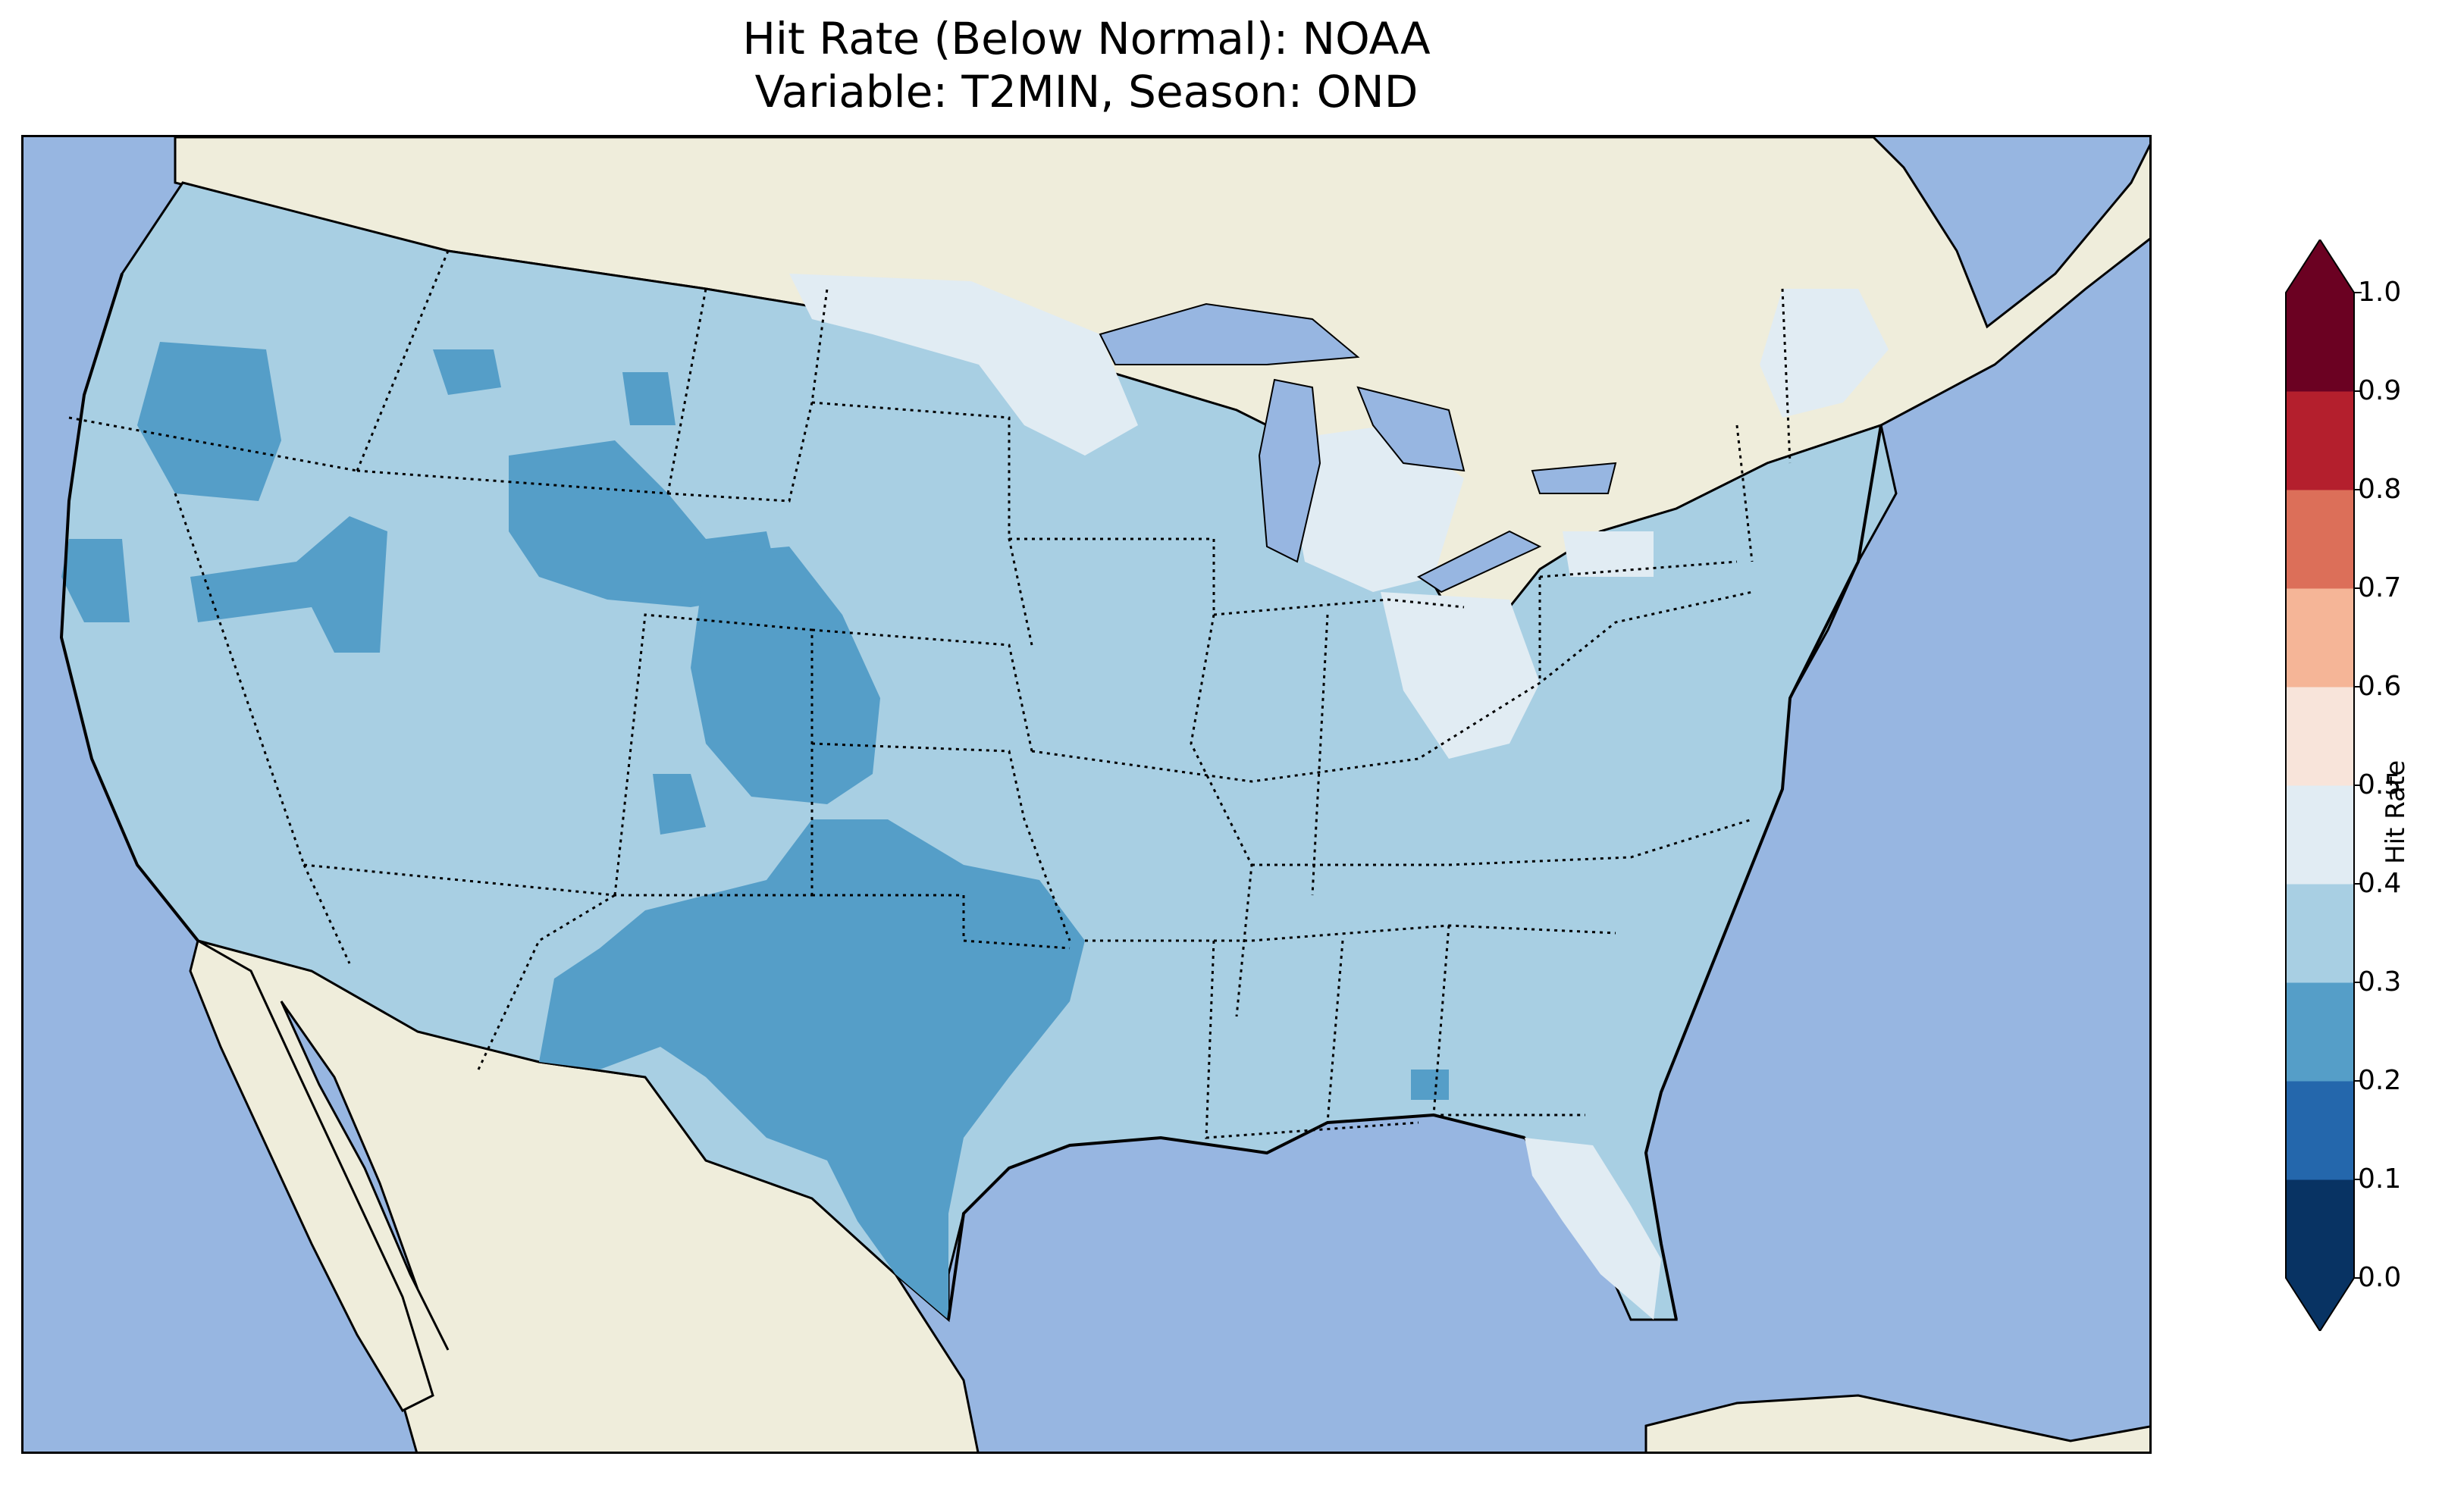 This screenshot has width=2464, height=1494. I want to click on minnesota-patch, so click(964, 365).